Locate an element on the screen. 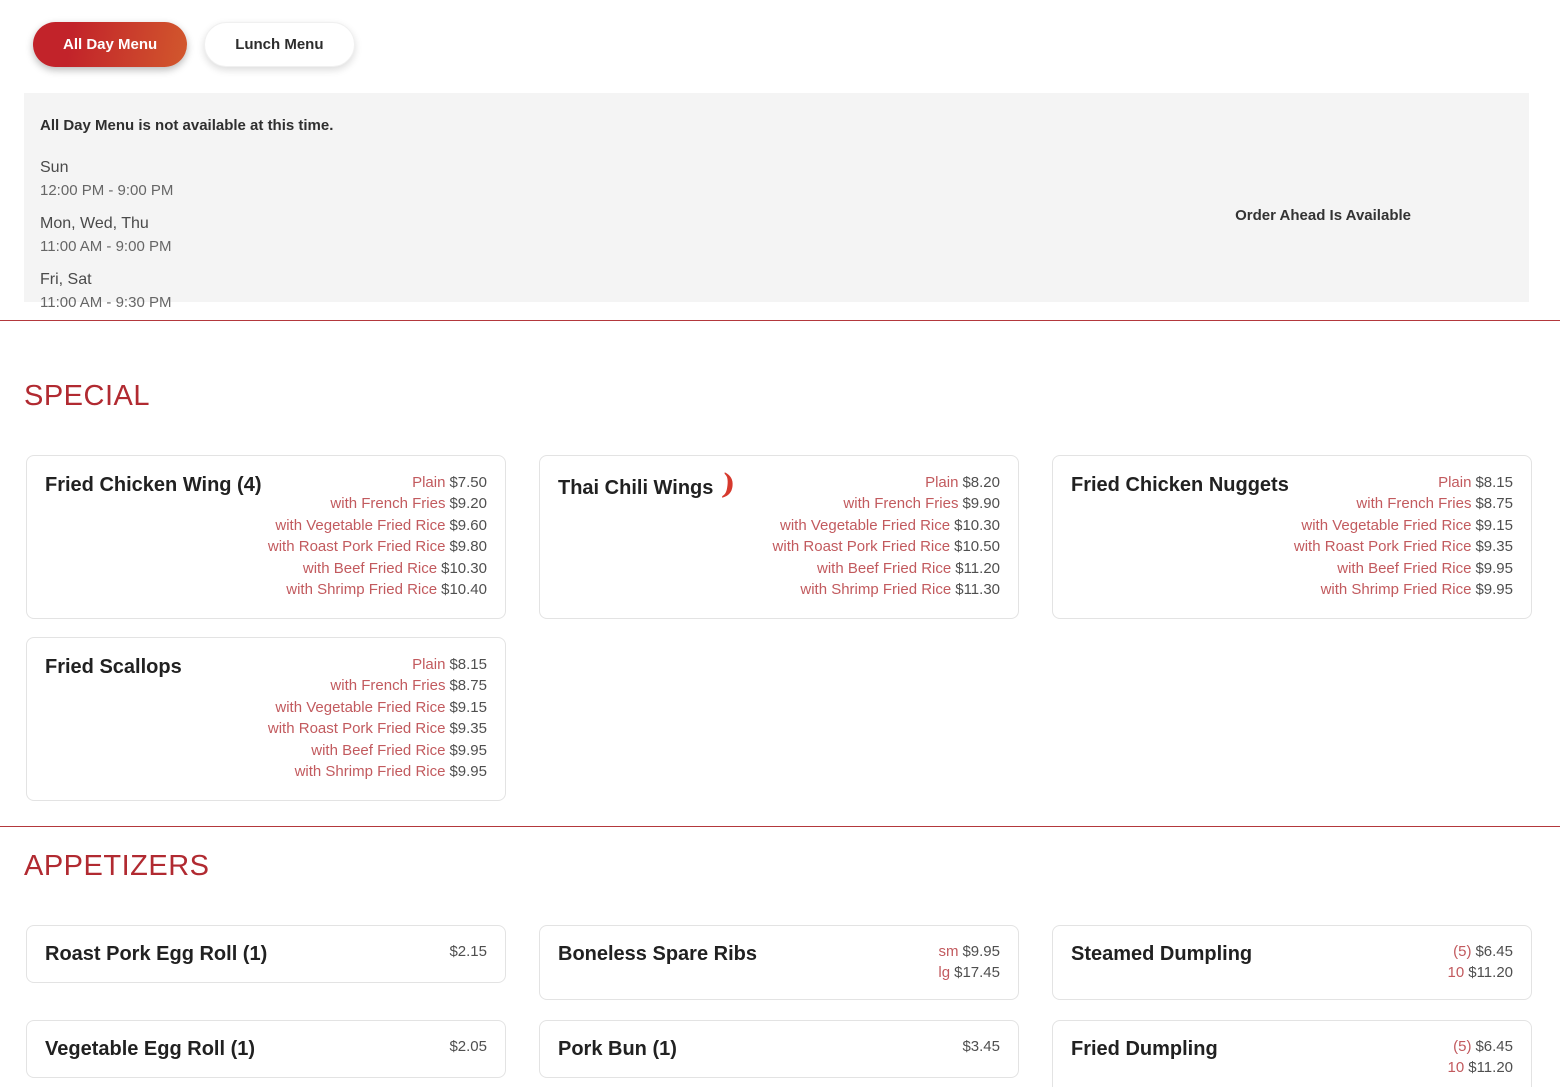  option-price: $8.20 is located at coordinates (981, 482).